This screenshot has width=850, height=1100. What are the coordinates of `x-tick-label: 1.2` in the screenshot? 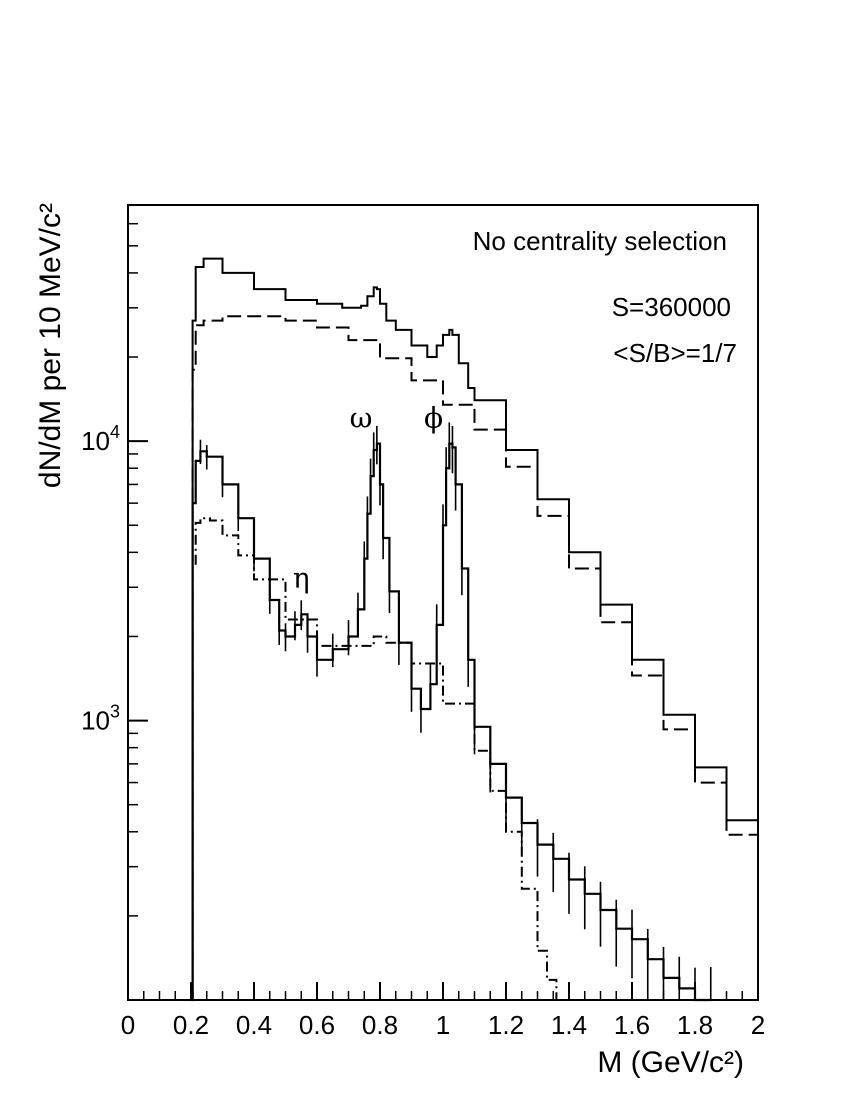 It's located at (506, 1025).